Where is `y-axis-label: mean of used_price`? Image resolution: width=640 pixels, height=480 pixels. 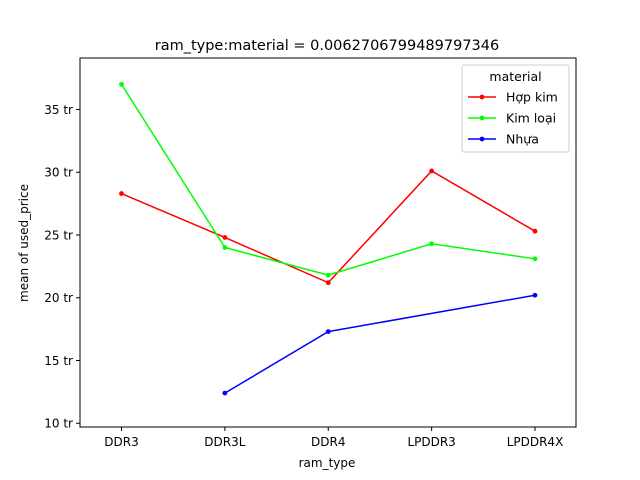
y-axis-label: mean of used_price is located at coordinates (24, 243).